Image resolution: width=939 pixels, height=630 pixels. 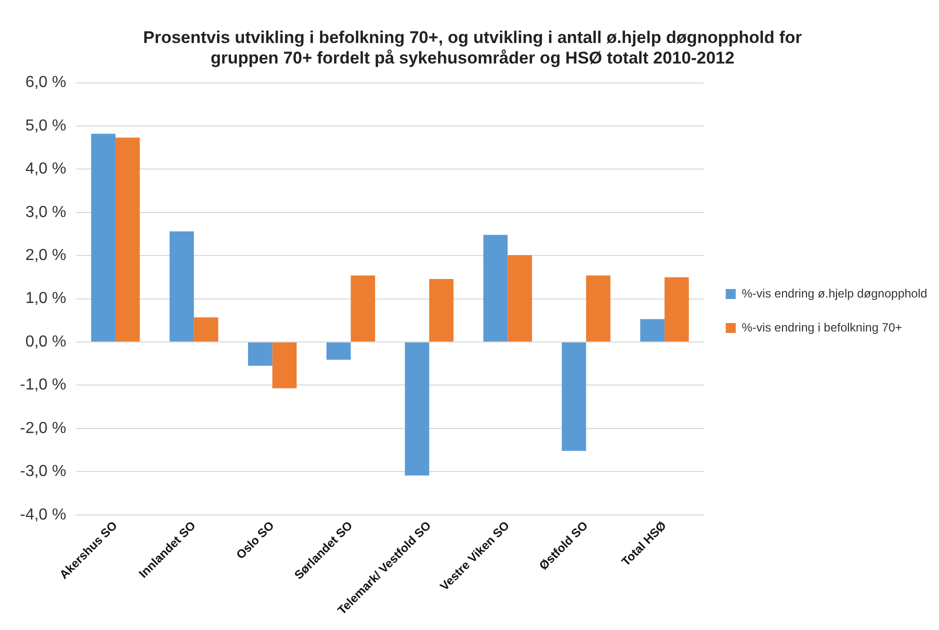 I want to click on y-tick-label: 1,0 %, so click(x=45, y=299).